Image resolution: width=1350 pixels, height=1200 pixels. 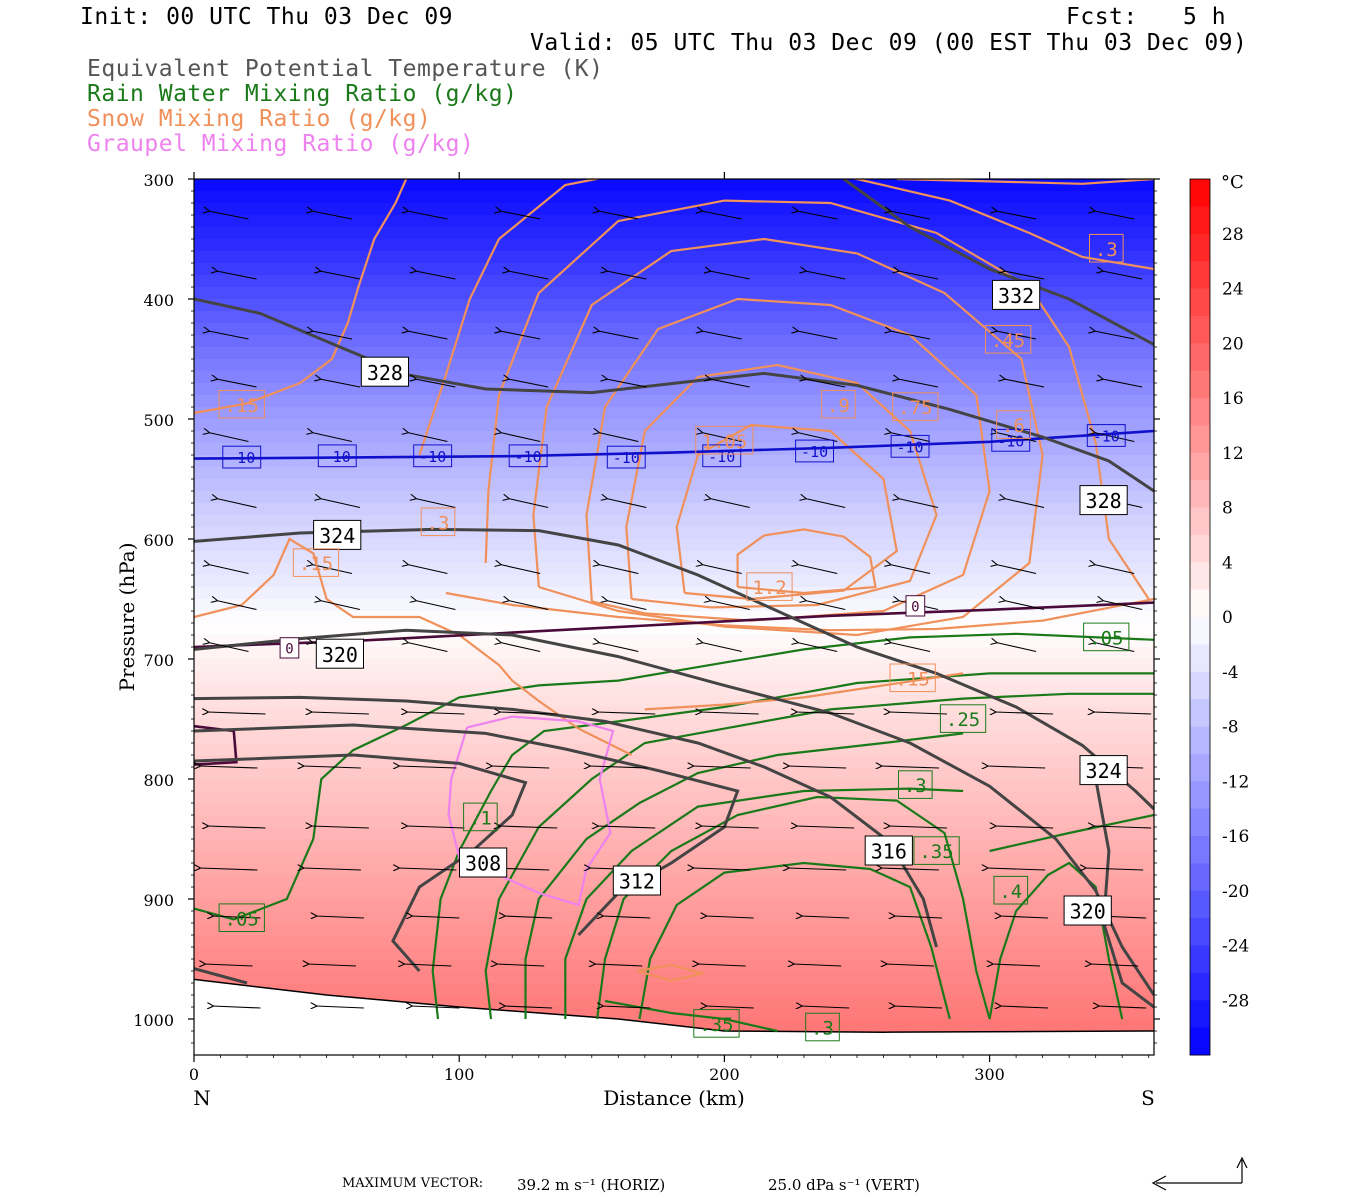 I want to click on rain-label: .35, so click(x=716, y=1025).